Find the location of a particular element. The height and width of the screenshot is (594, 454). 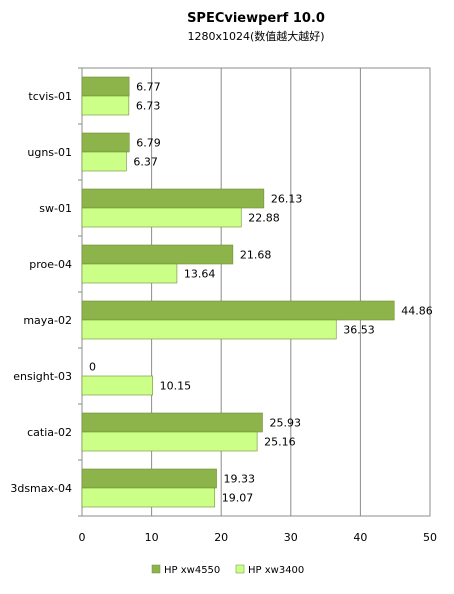

chart-subtitle: 1280x1024(数值越大越好) is located at coordinates (255, 36).